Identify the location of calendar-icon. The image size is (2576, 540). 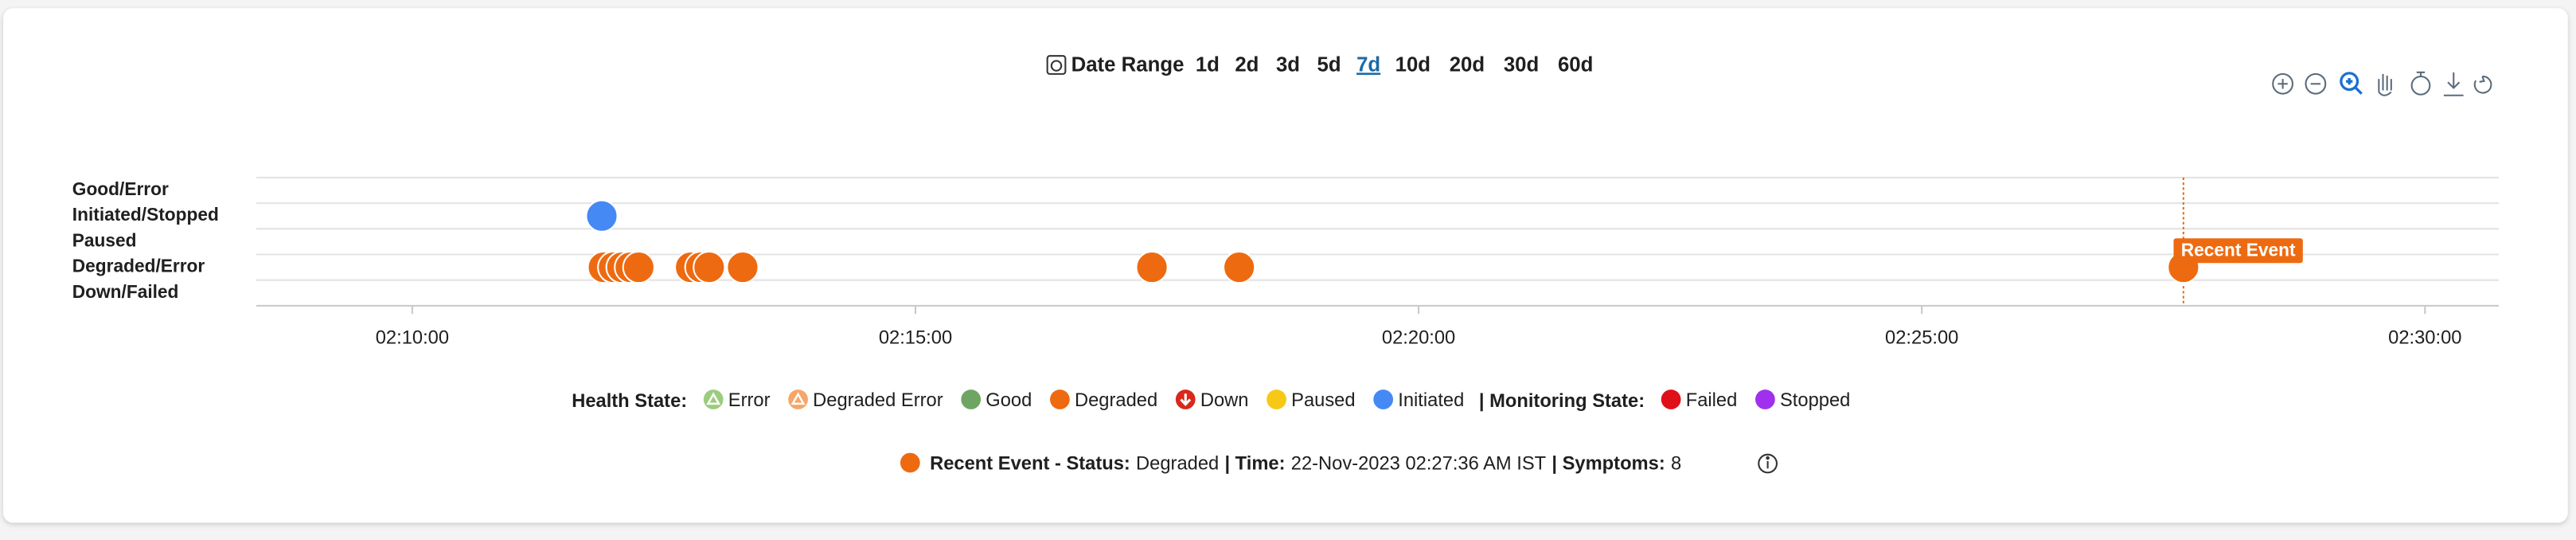
(1056, 65).